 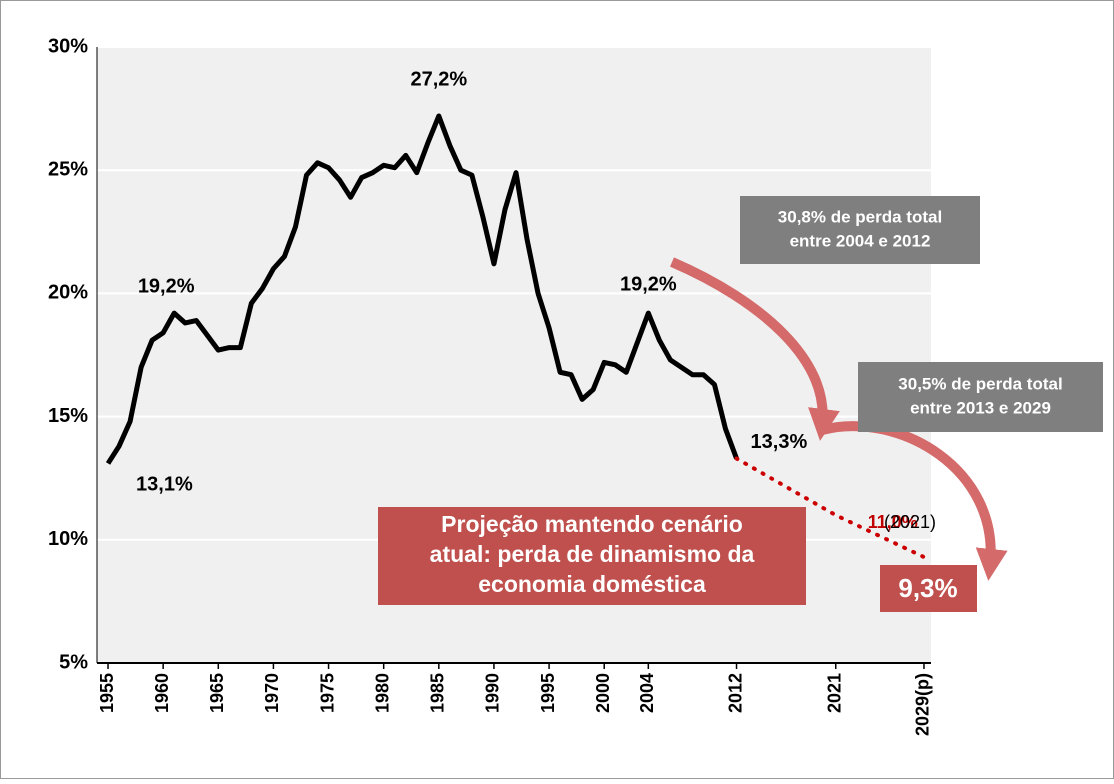 What do you see at coordinates (493, 693) in the screenshot?
I see `x-tick-label: 1990` at bounding box center [493, 693].